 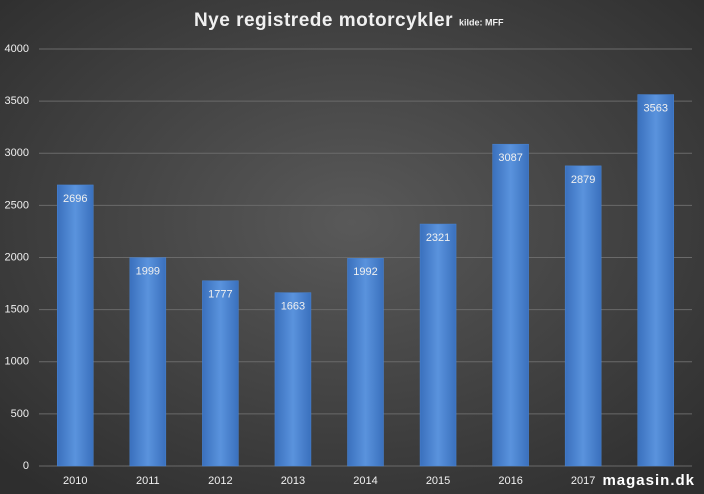 What do you see at coordinates (220, 481) in the screenshot?
I see `x-tick-label: 2012` at bounding box center [220, 481].